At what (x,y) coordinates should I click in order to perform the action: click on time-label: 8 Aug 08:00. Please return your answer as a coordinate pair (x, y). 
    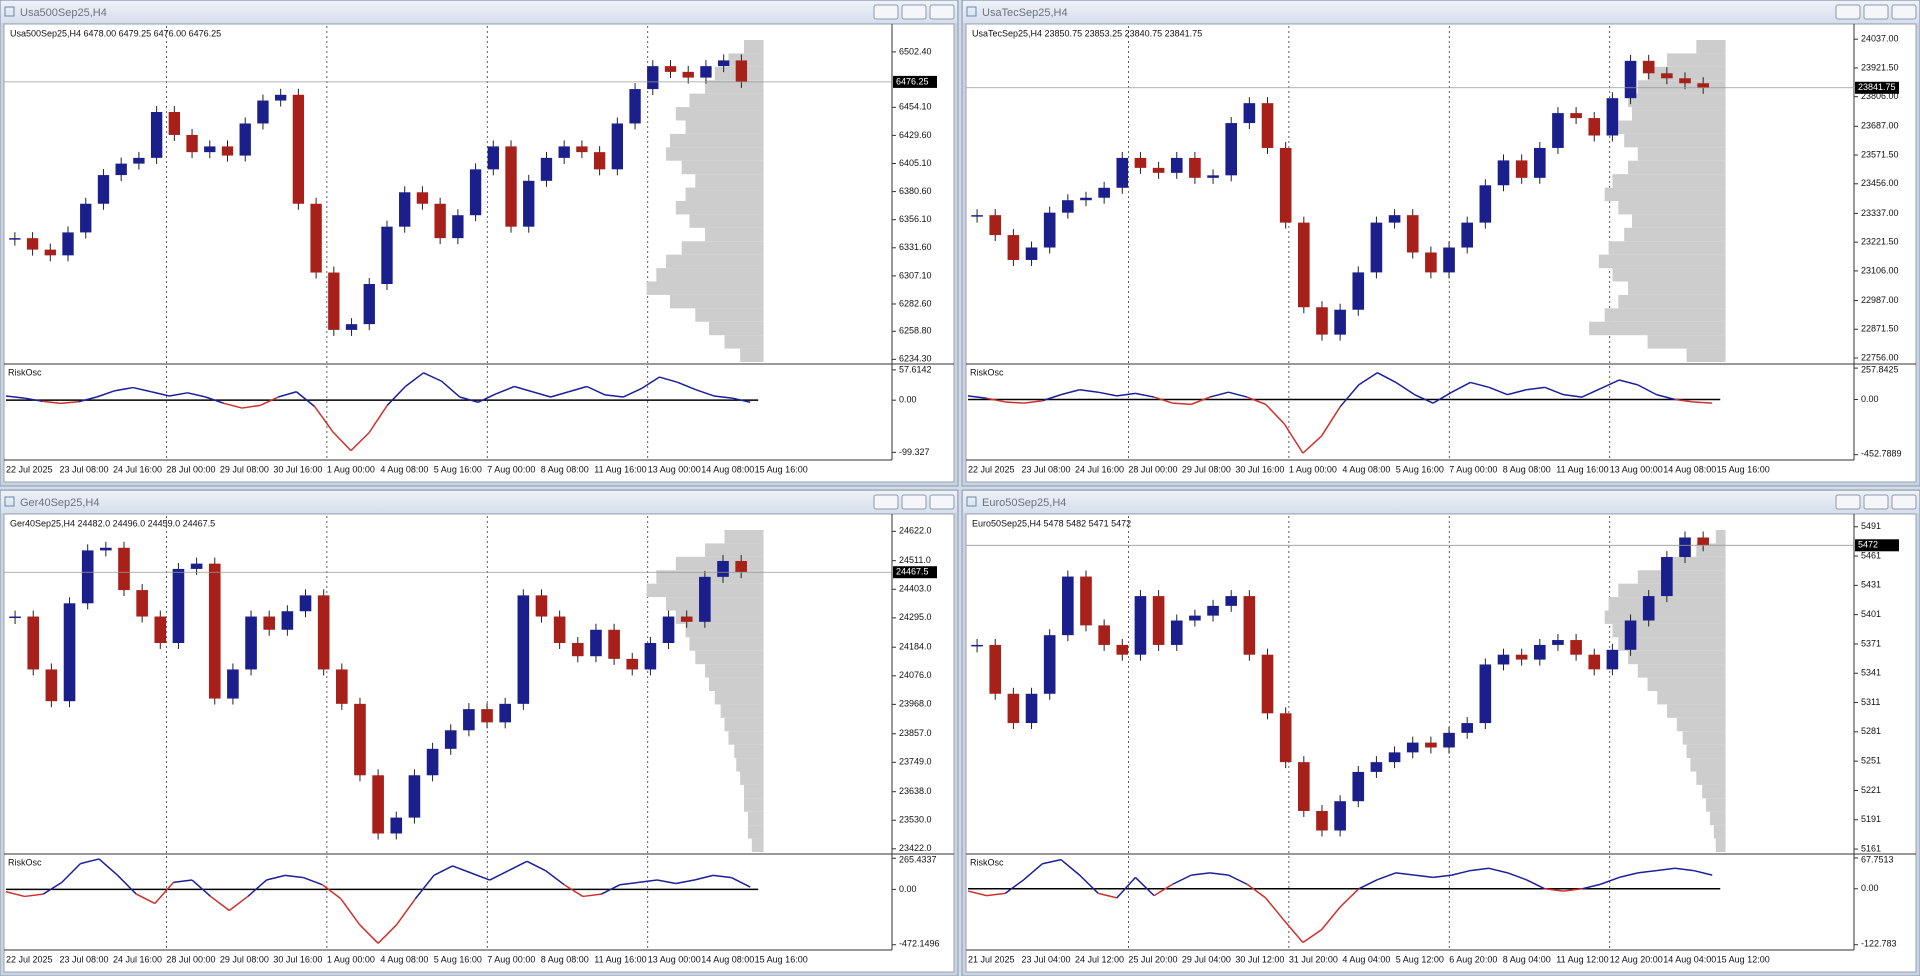
    Looking at the image, I should click on (565, 469).